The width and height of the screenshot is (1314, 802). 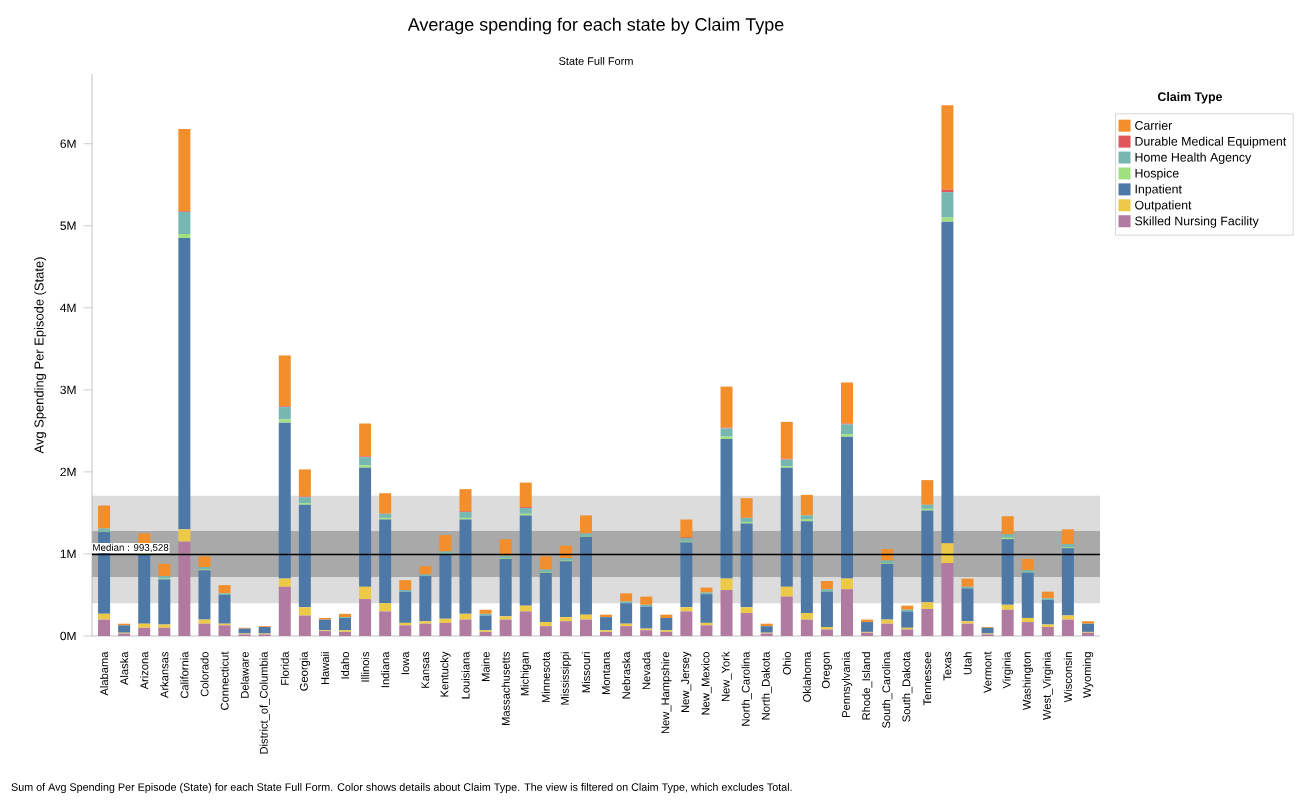 I want to click on chart-title: Average spending for each state by Claim Type, so click(x=595, y=26).